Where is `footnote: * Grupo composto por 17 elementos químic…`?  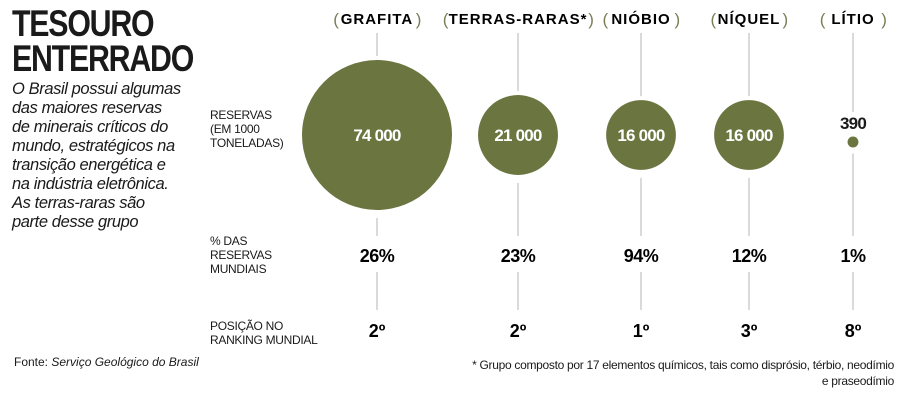
footnote: * Grupo composto por 17 elementos químic… is located at coordinates (683, 373).